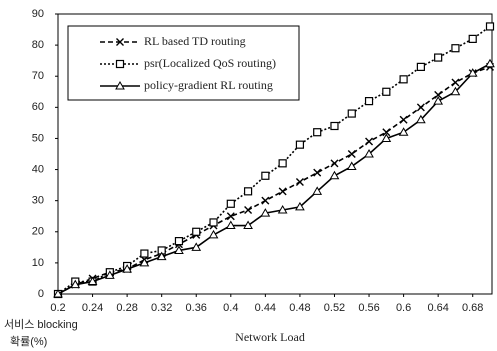 Image resolution: width=497 pixels, height=351 pixels. Describe the element at coordinates (38, 45) in the screenshot. I see `y-tick-label: 80` at that location.